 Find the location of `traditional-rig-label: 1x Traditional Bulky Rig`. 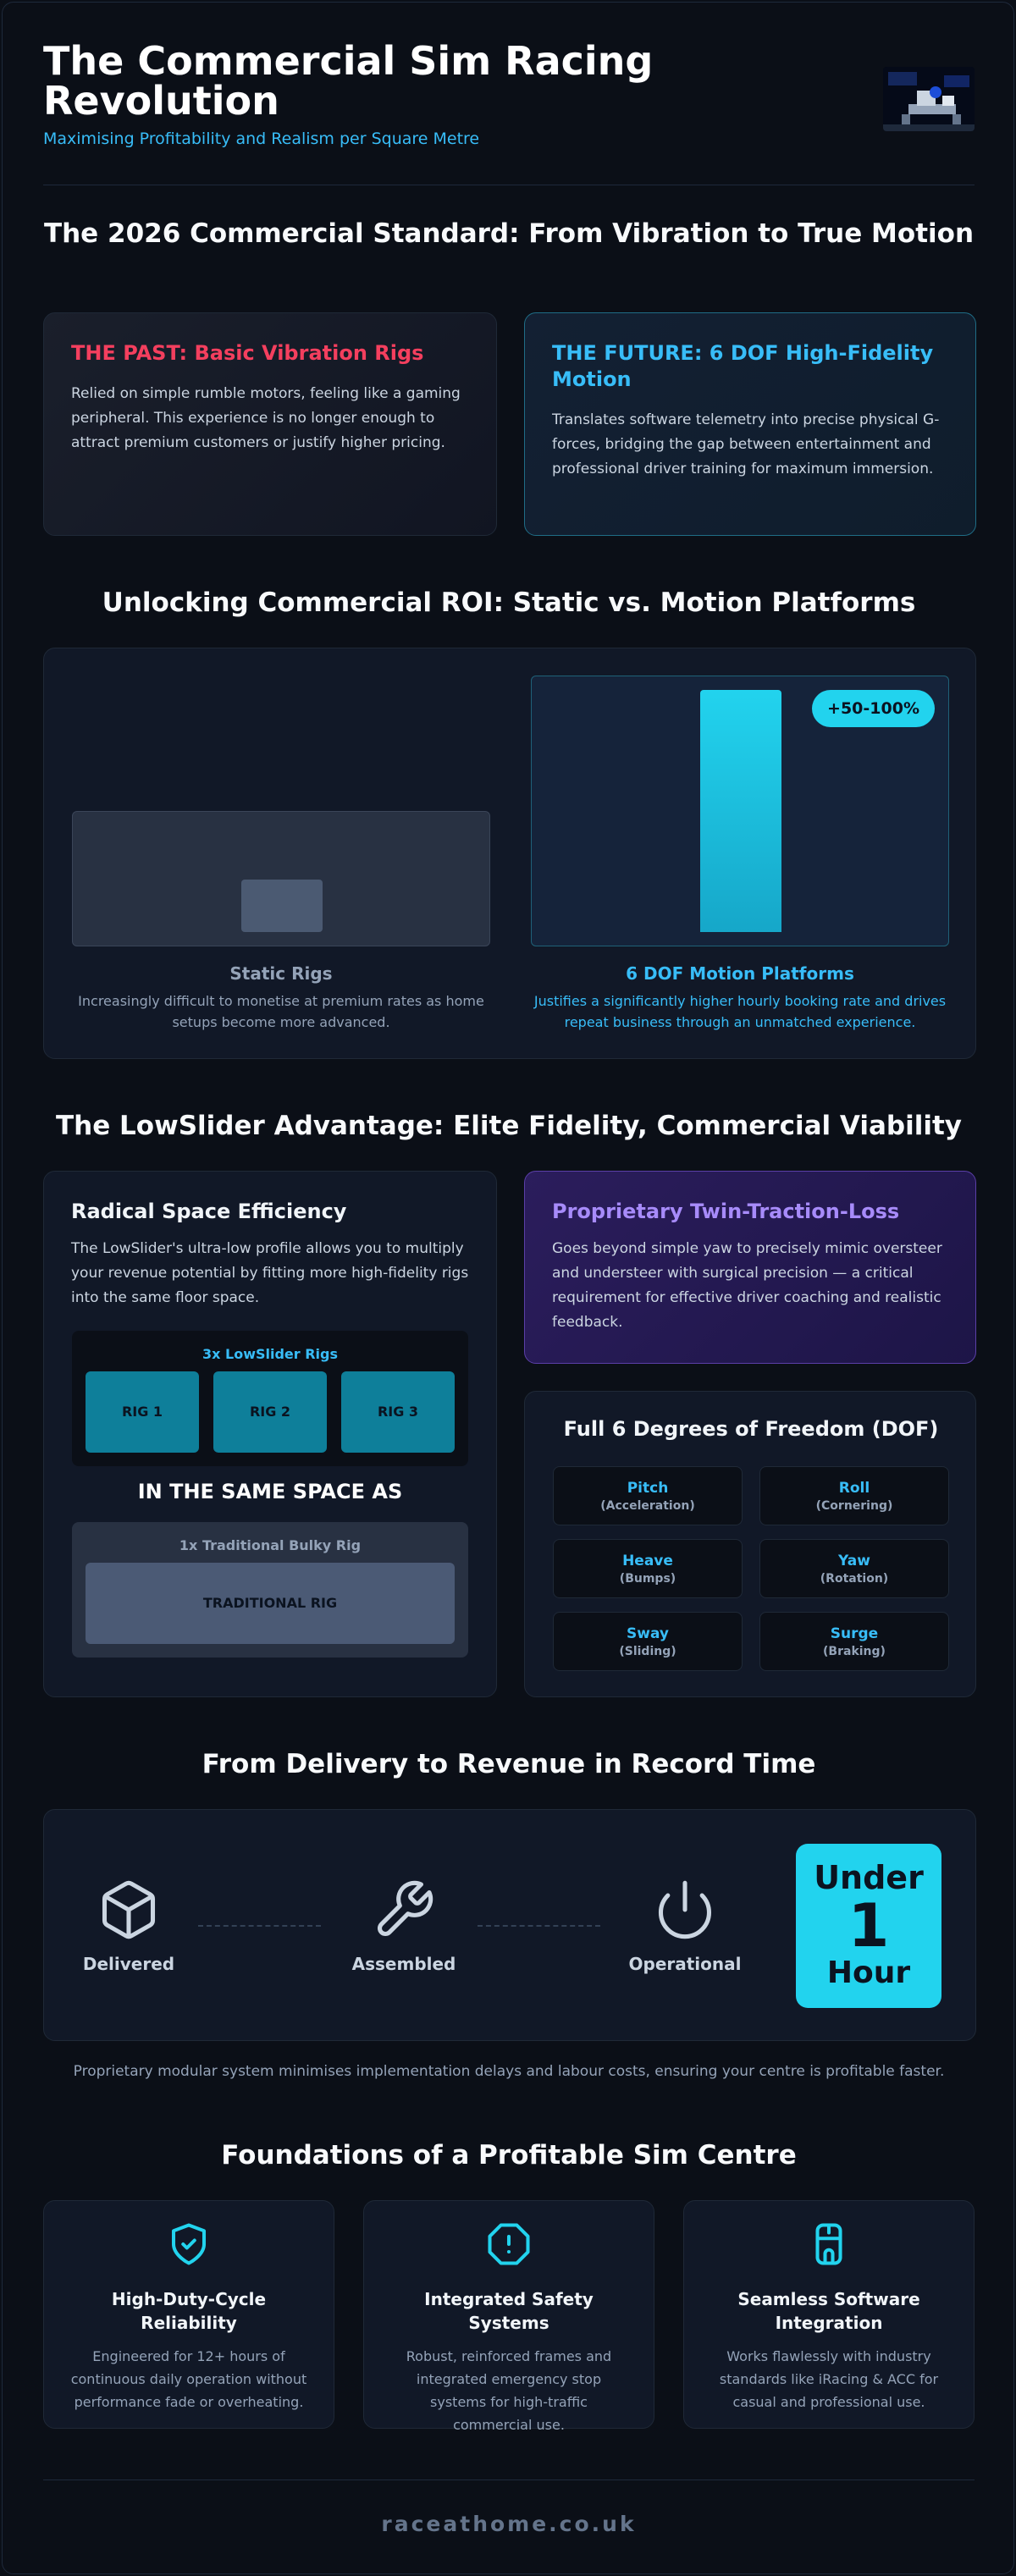

traditional-rig-label: 1x Traditional Bulky Rig is located at coordinates (270, 1545).